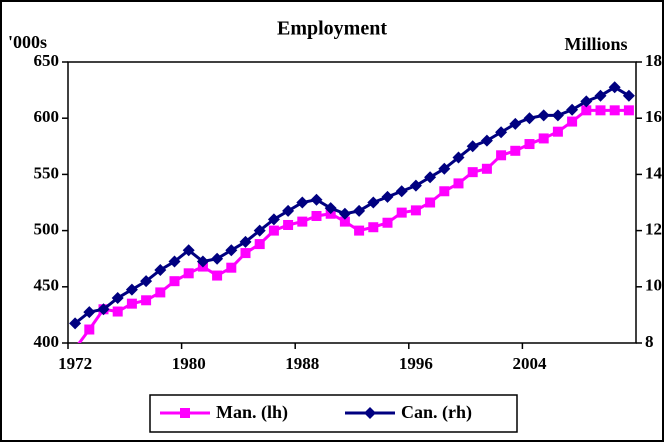 The image size is (664, 442). I want to click on x-tick-label: 2004, so click(530, 363).